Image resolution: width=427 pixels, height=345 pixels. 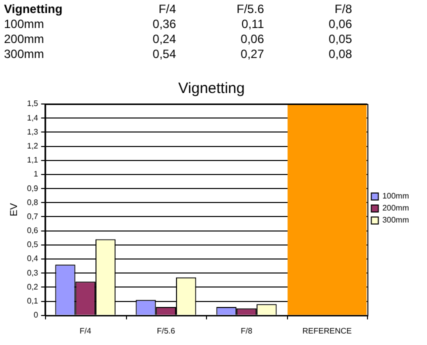 I want to click on text: 0,11, so click(x=252, y=24).